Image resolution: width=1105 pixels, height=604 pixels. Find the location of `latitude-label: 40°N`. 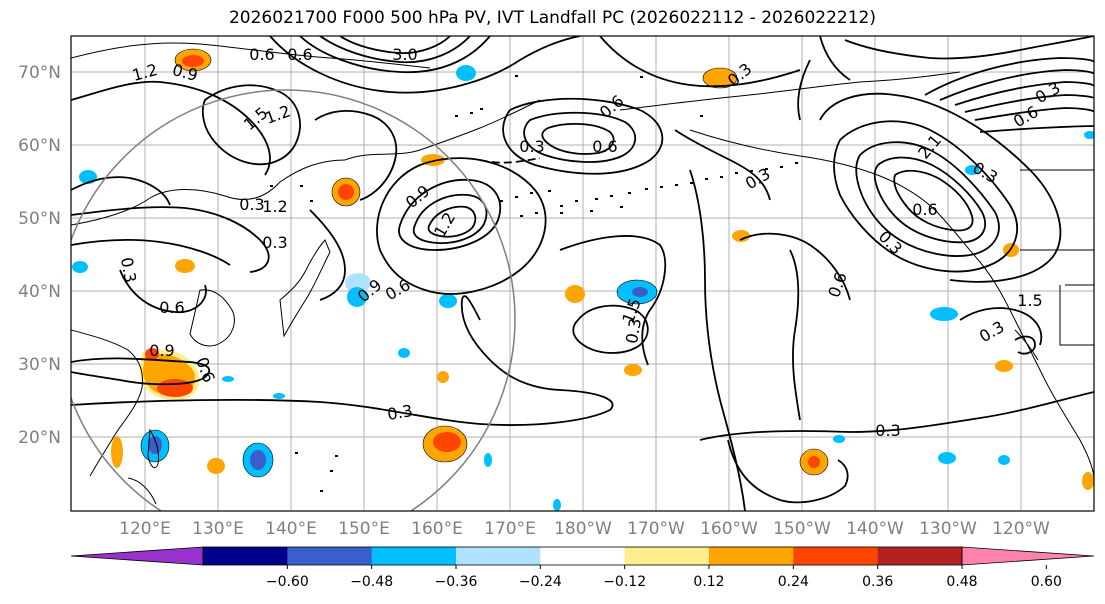

latitude-label: 40°N is located at coordinates (39, 292).